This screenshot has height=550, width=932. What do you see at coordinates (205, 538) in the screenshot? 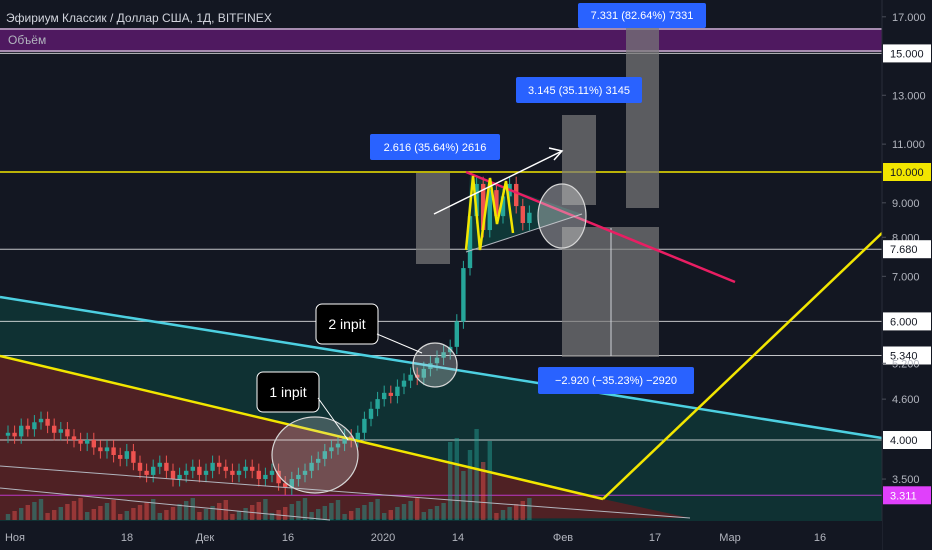
I see `x-tick-2: Дек` at bounding box center [205, 538].